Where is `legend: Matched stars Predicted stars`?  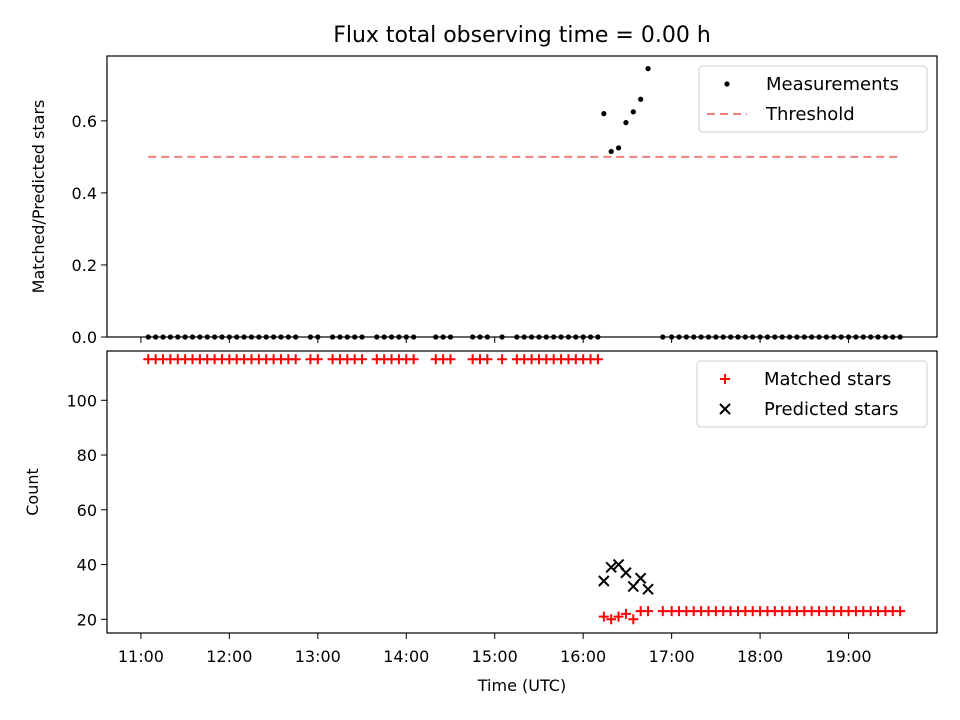 legend: Matched stars Predicted stars is located at coordinates (812, 394).